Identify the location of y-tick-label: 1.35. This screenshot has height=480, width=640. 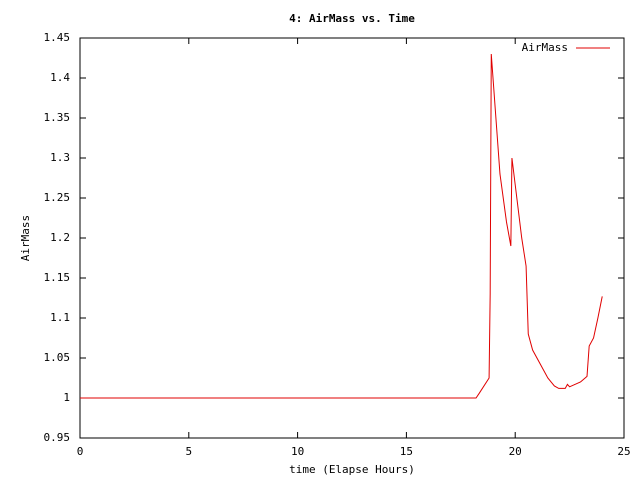
(57, 117).